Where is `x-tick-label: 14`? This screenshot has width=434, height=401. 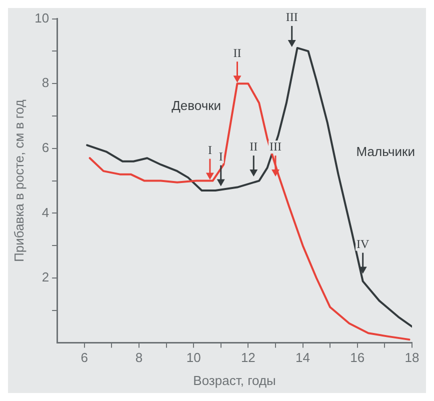 x-tick-label: 14 is located at coordinates (303, 358).